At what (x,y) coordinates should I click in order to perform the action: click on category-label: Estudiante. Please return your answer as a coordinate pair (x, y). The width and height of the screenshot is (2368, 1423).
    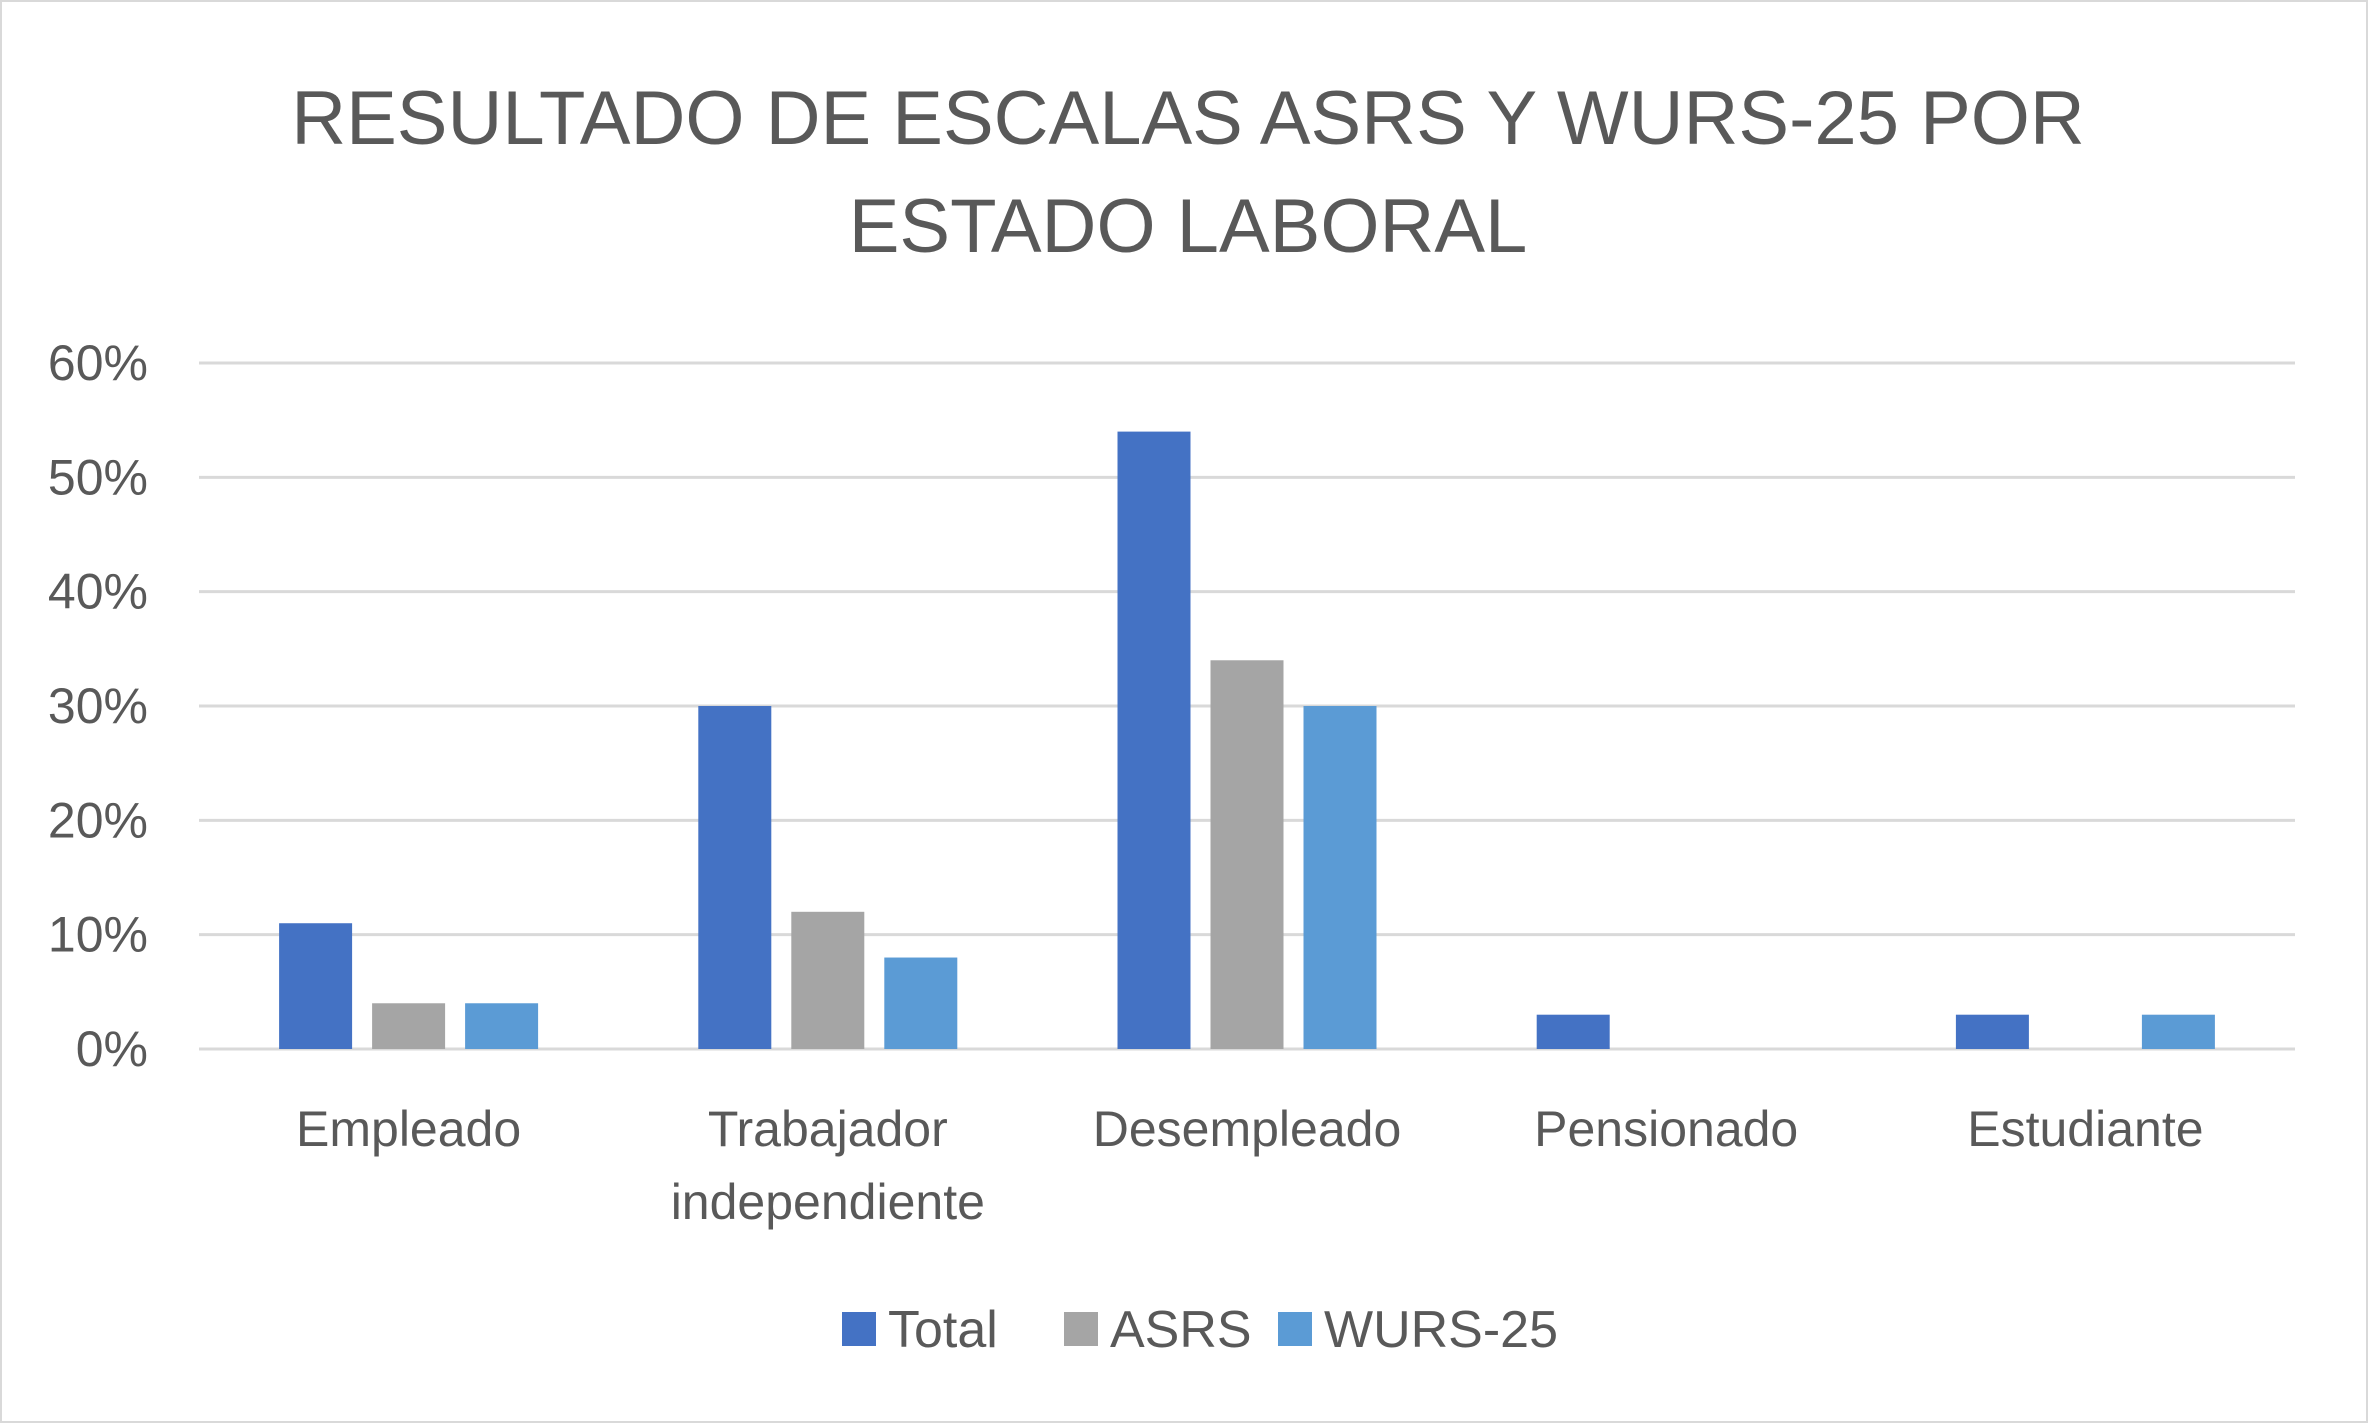
    Looking at the image, I should click on (2085, 1129).